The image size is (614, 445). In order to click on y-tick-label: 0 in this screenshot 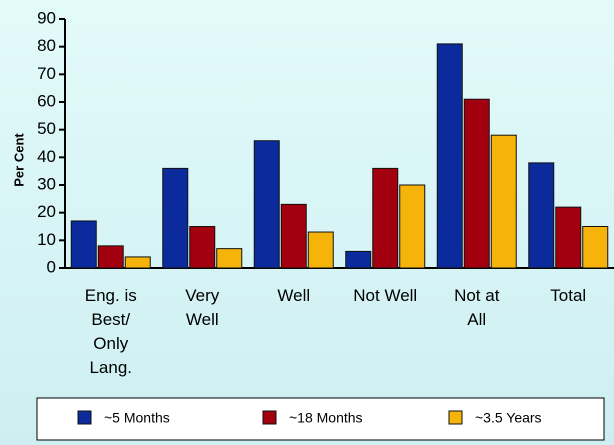, I will do `click(51, 266)`.